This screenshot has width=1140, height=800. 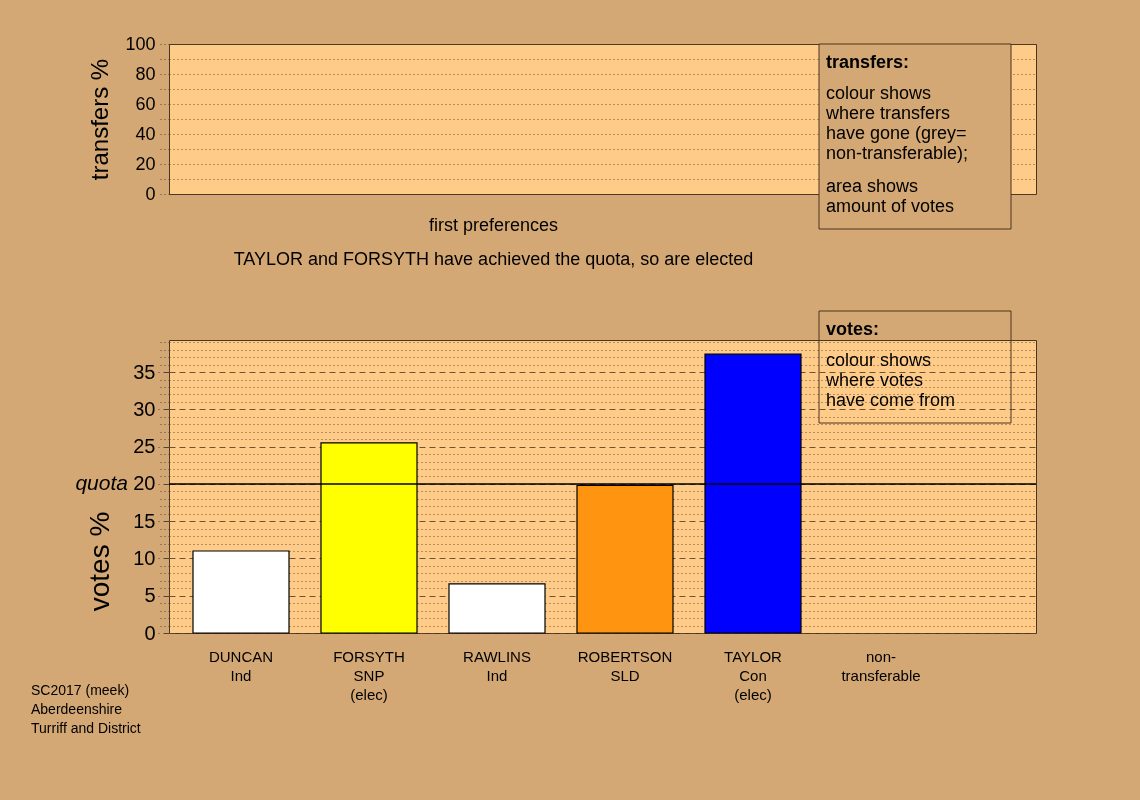 What do you see at coordinates (145, 133) in the screenshot?
I see `y-tick-label: 40` at bounding box center [145, 133].